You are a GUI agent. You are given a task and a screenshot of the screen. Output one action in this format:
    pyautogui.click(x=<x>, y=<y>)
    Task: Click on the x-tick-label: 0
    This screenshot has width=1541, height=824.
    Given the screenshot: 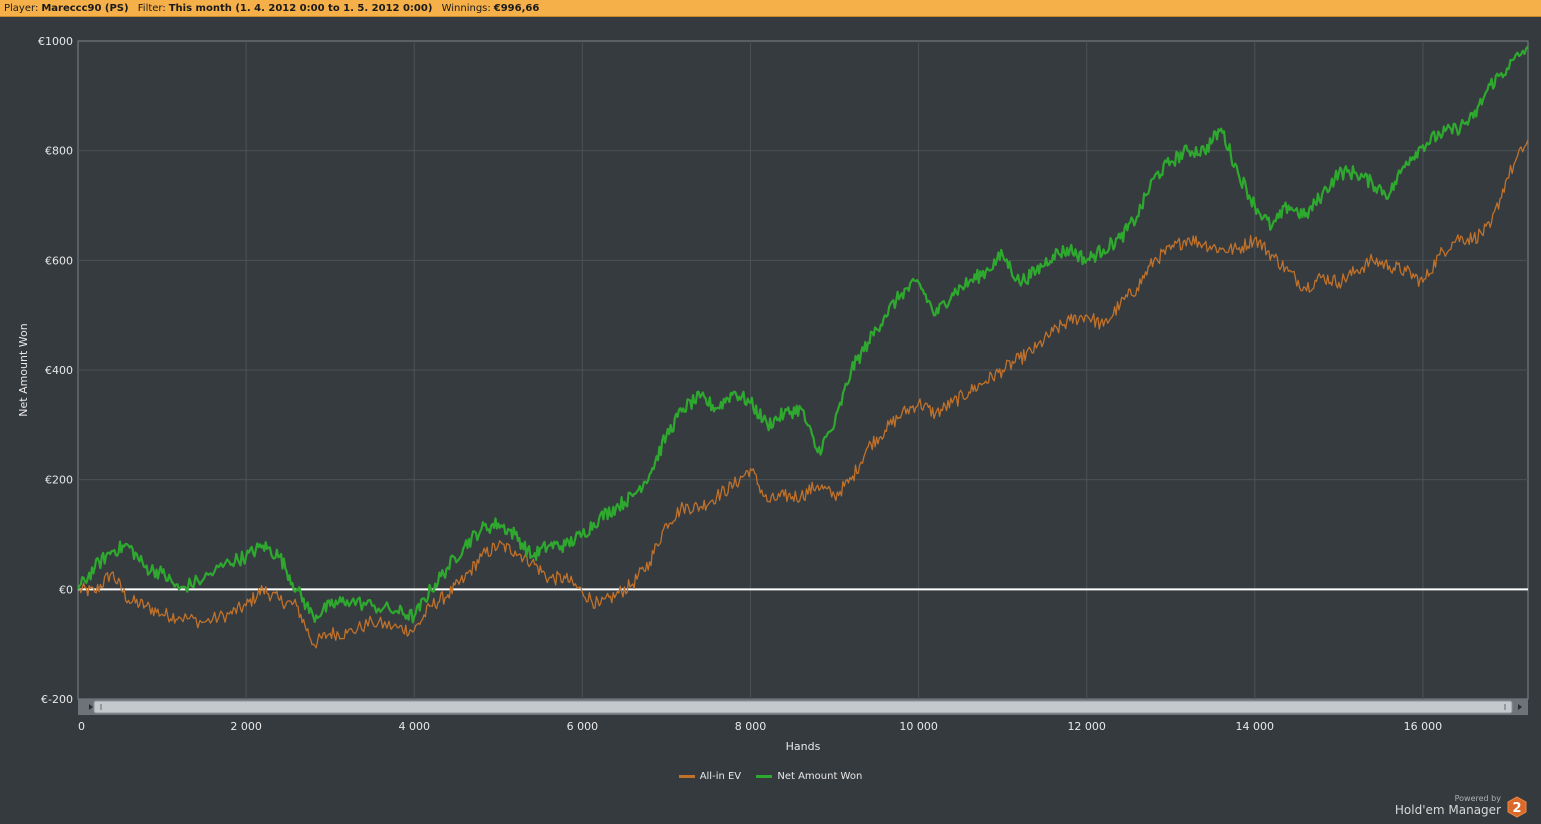 What is the action you would take?
    pyautogui.click(x=81, y=726)
    